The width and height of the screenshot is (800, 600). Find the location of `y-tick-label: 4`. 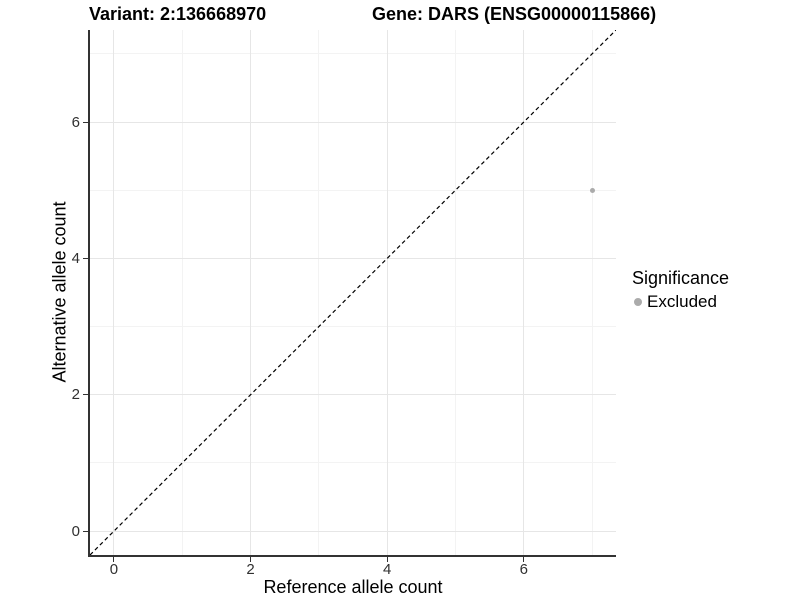

y-tick-label: 4 is located at coordinates (75, 258).